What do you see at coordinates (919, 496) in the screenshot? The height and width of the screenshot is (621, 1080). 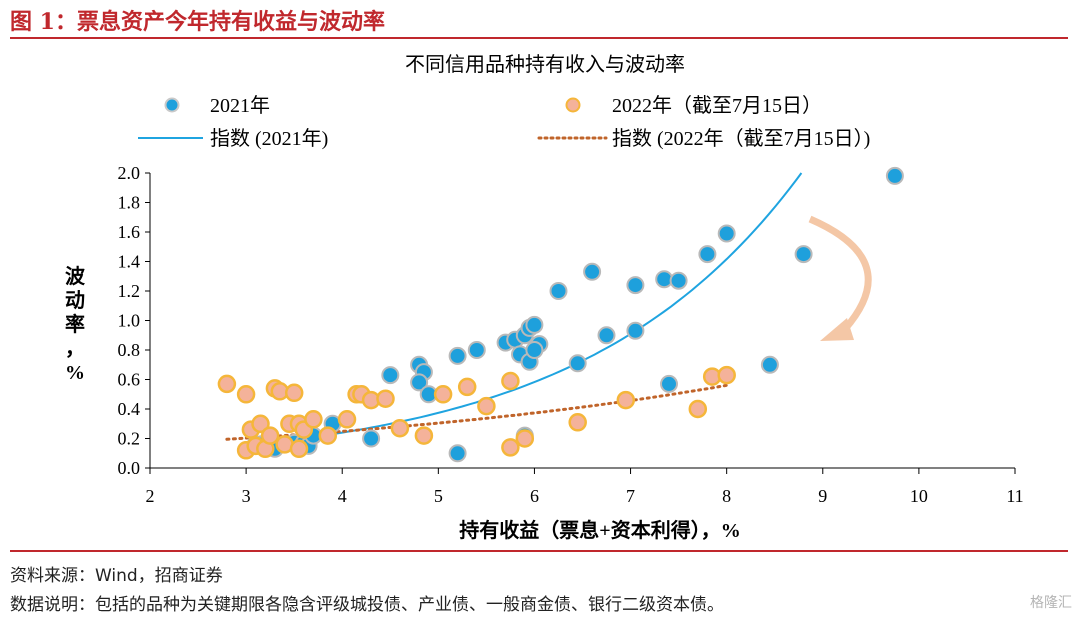 I see `x-tick-label: 10` at bounding box center [919, 496].